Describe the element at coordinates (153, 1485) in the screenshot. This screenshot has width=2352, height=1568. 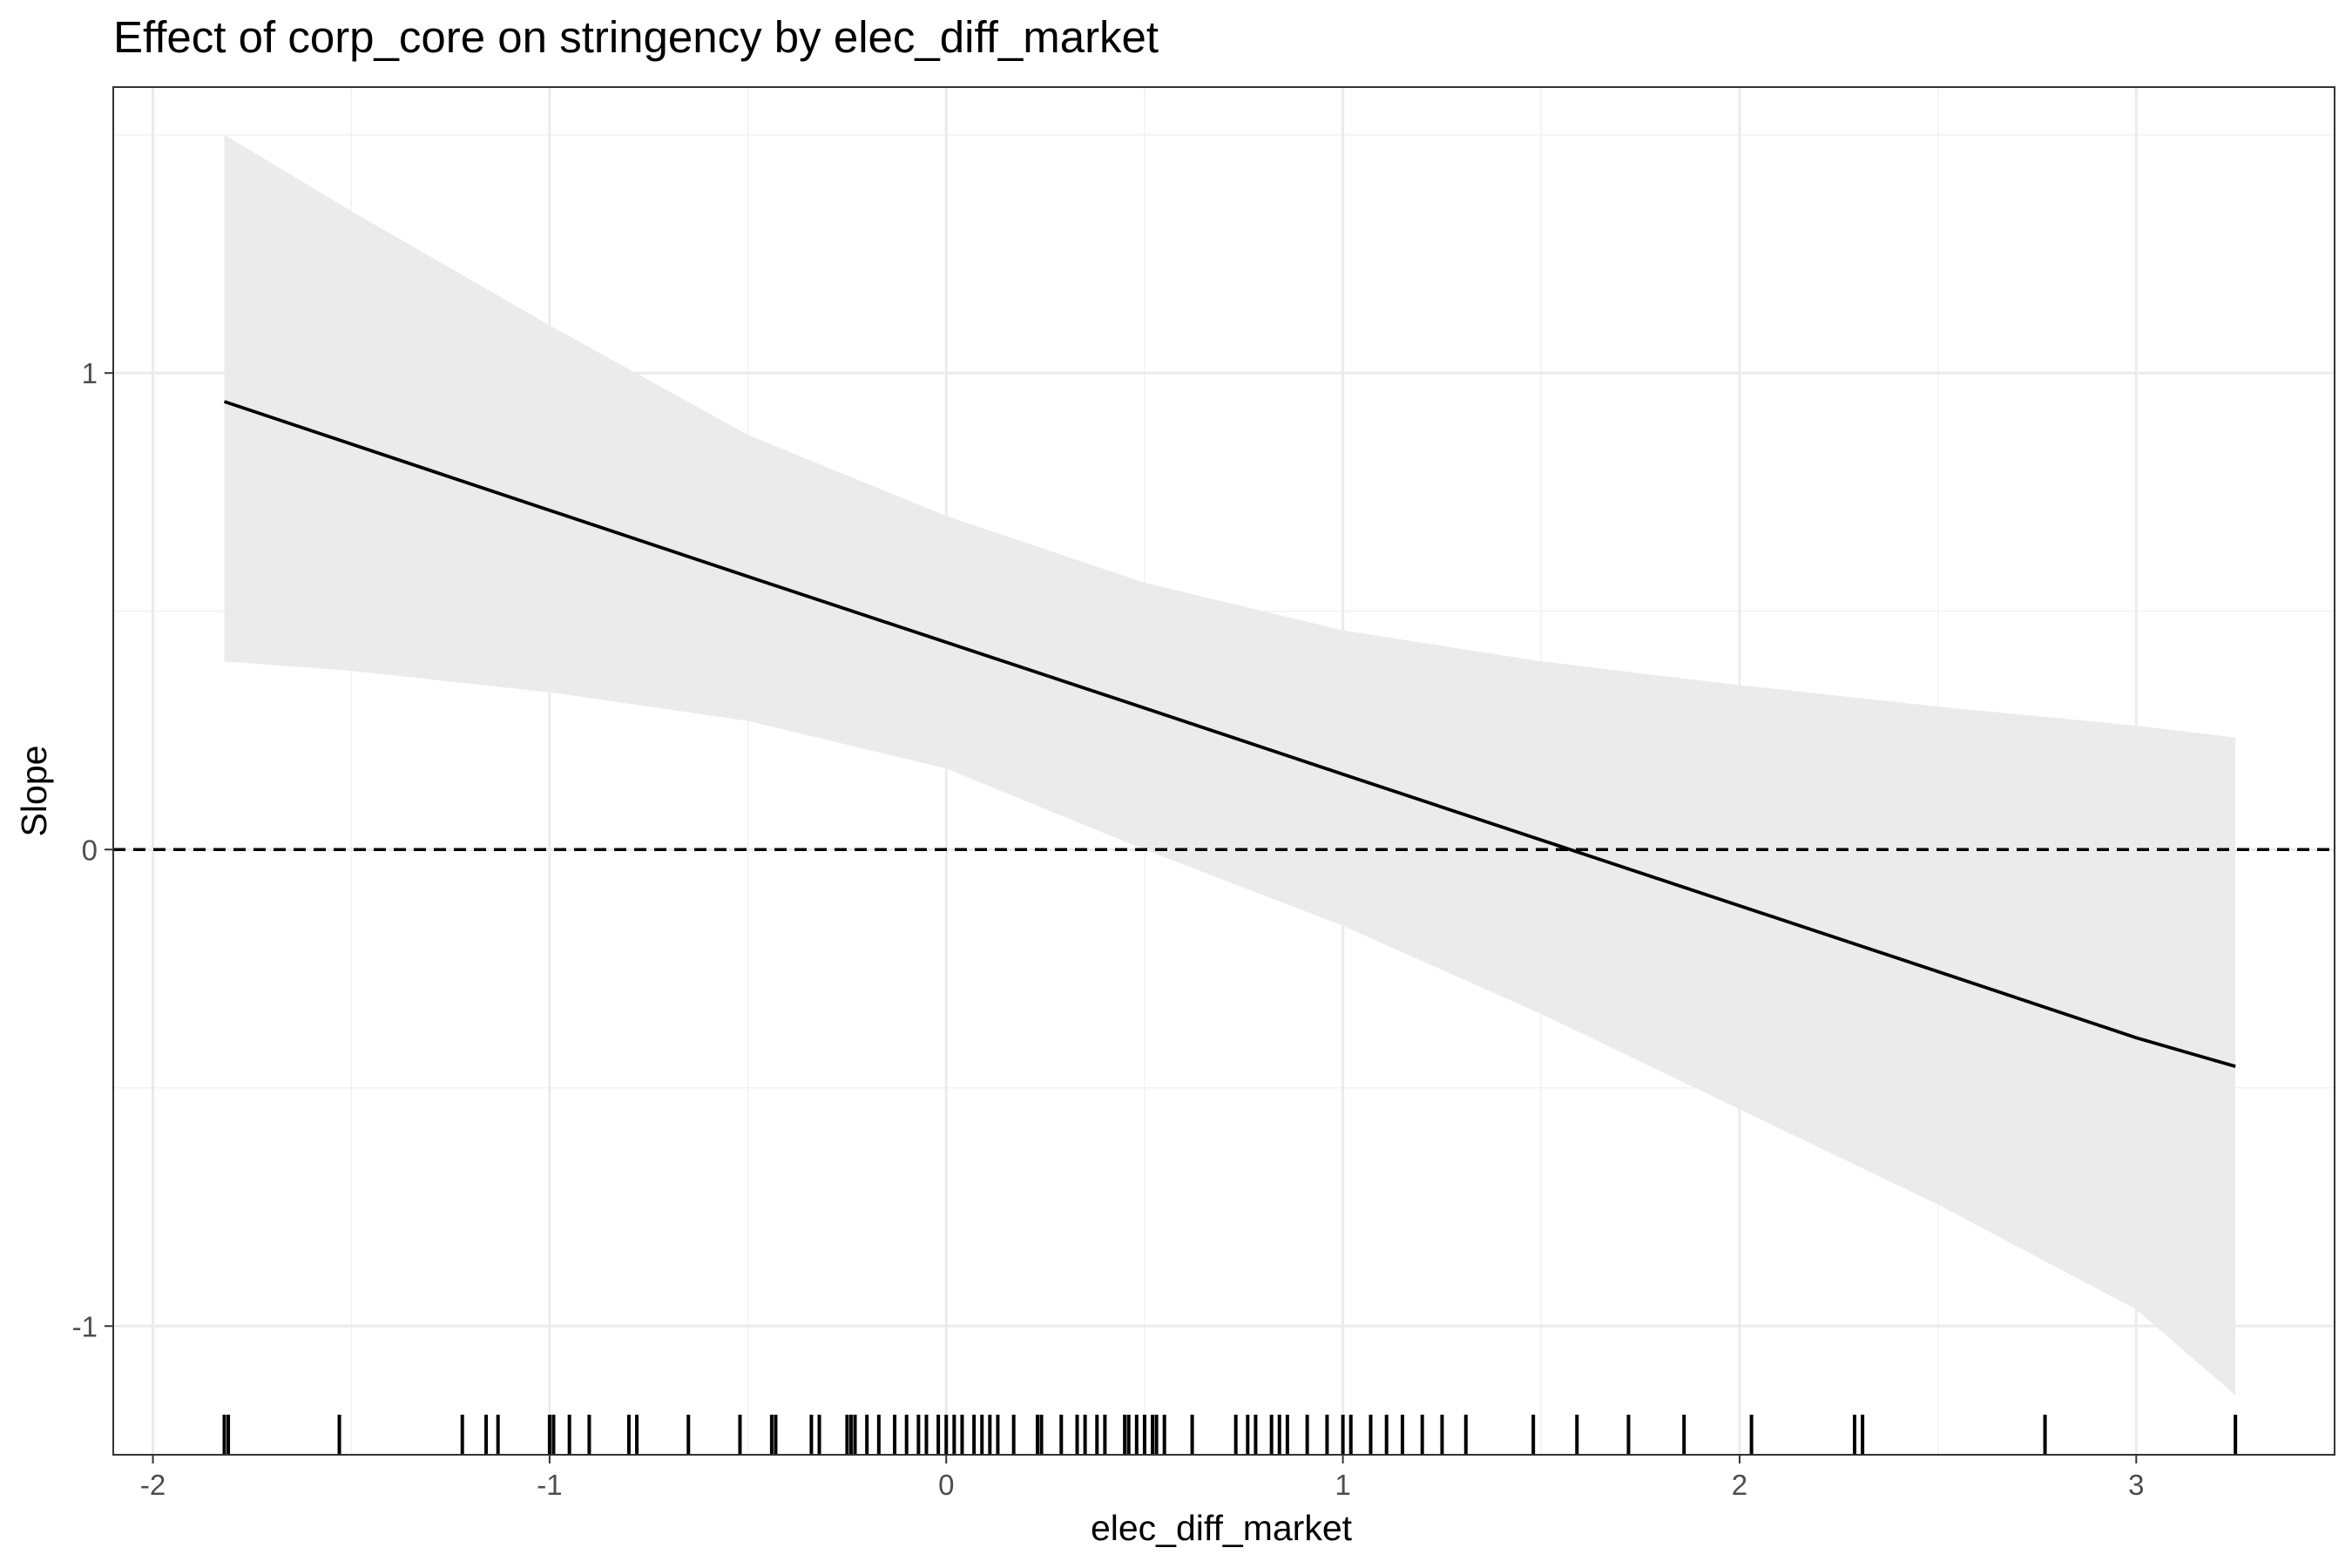
I see `x-tick-label: -2` at that location.